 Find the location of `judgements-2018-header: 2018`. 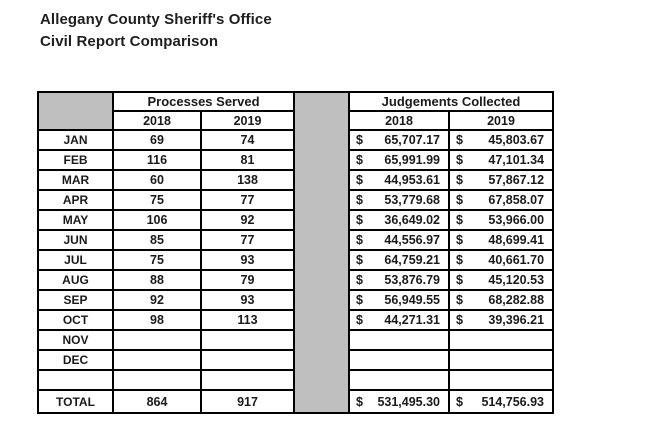

judgements-2018-header: 2018 is located at coordinates (399, 120).